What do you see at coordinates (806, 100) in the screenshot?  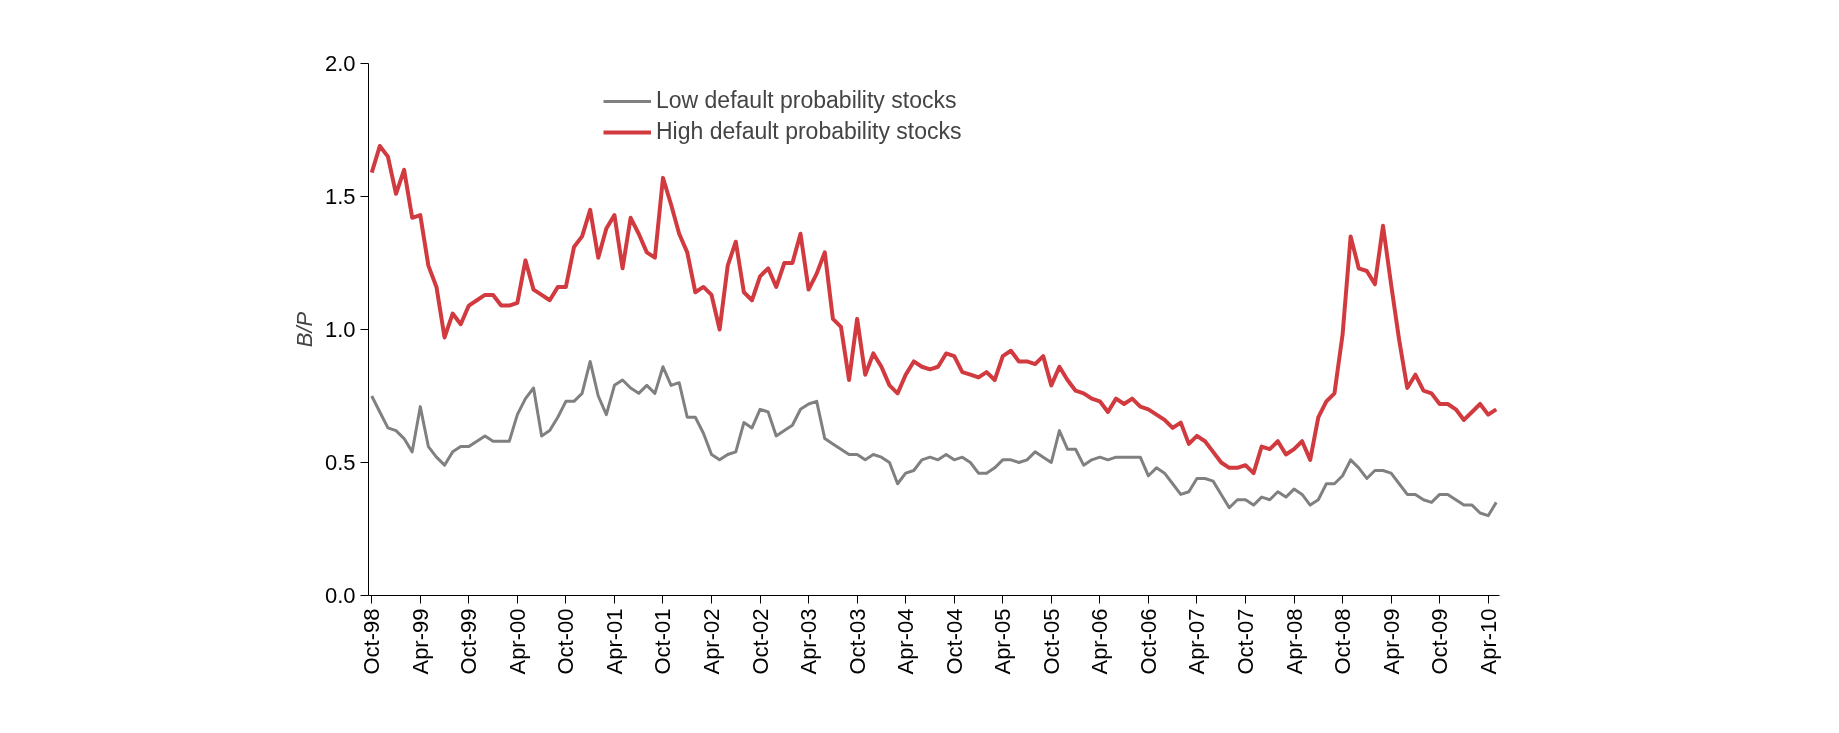 I see `legend-label: Low default probability stocks` at bounding box center [806, 100].